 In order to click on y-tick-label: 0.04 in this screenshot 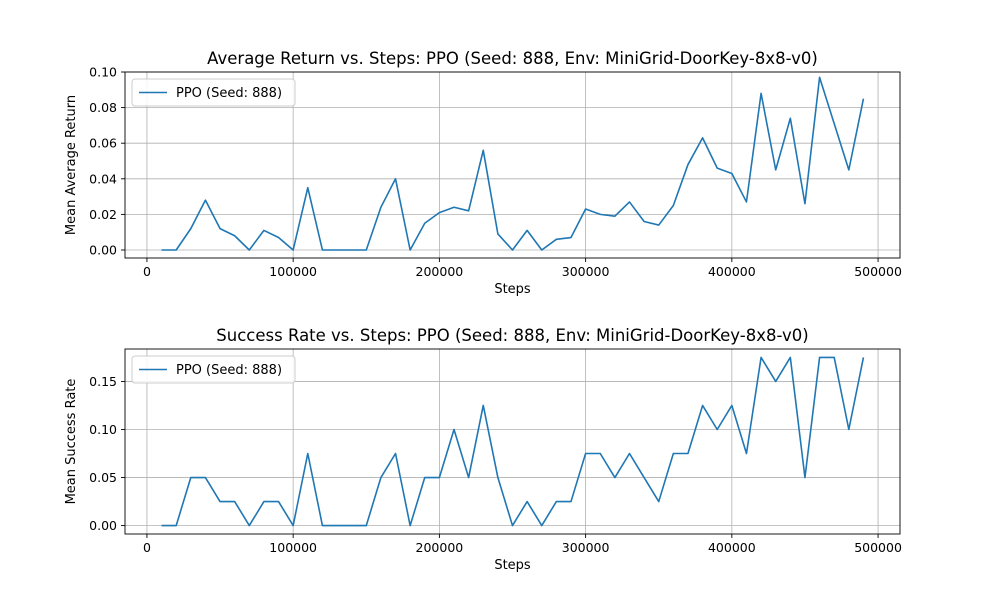, I will do `click(103, 178)`.